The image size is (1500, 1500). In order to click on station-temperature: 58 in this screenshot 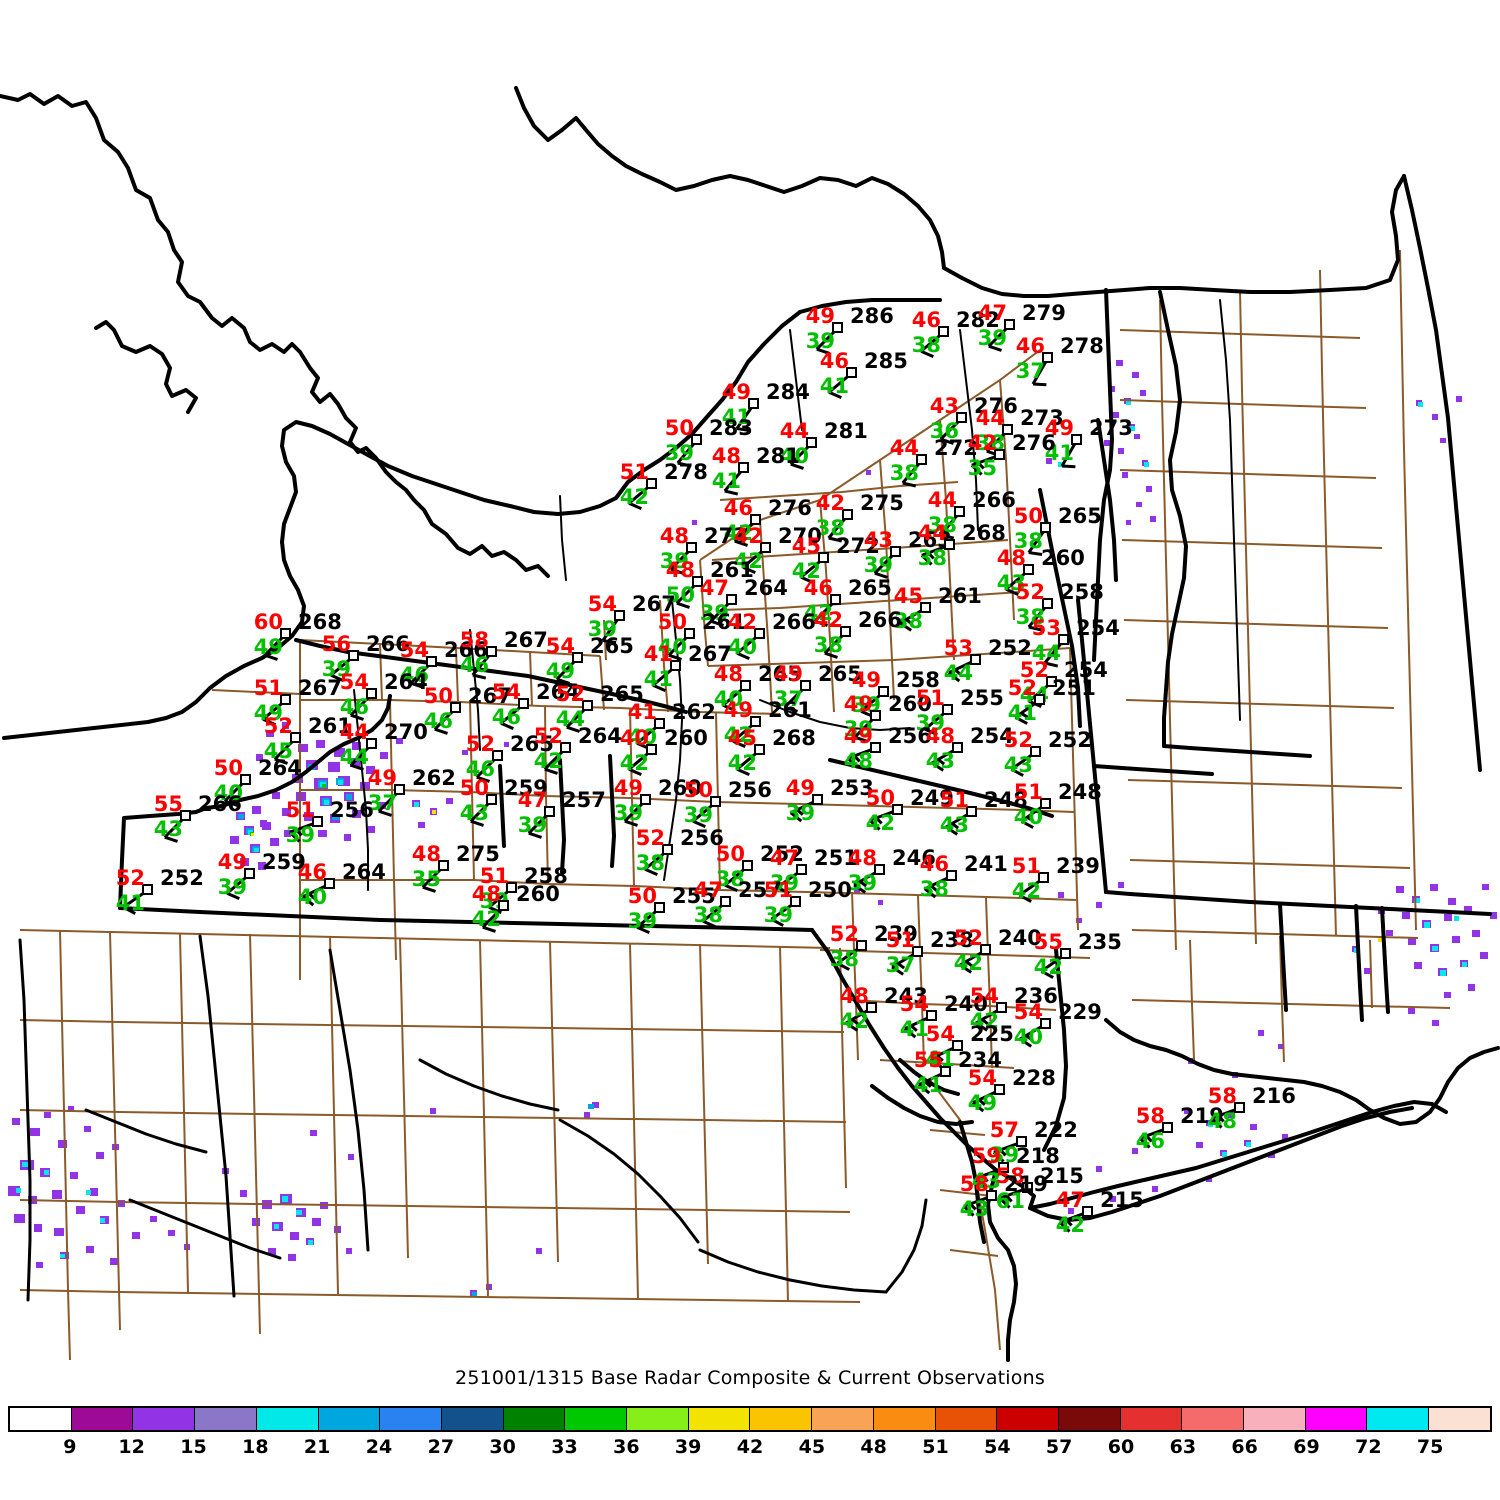, I will do `click(474, 640)`.